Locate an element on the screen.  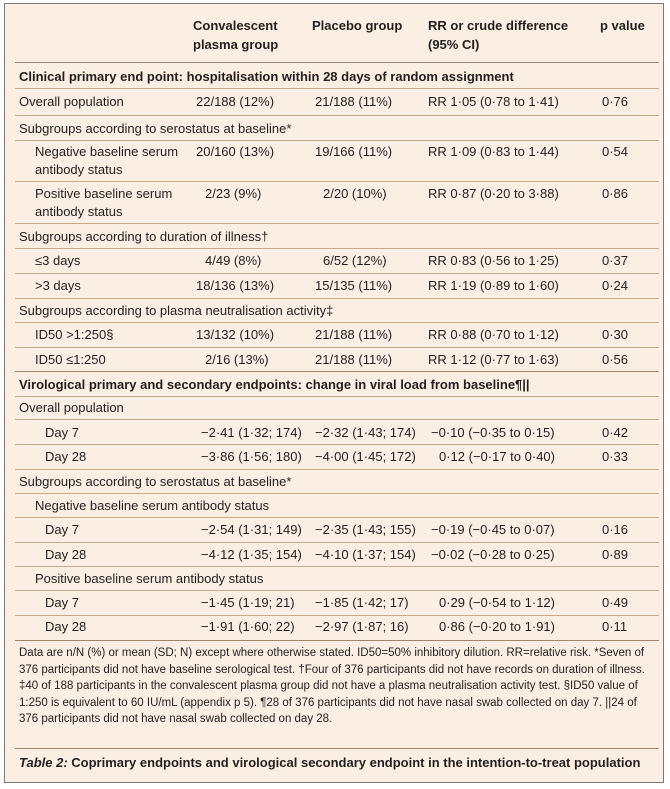
row-label-line1: Negative baseline serum is located at coordinates (107, 151).